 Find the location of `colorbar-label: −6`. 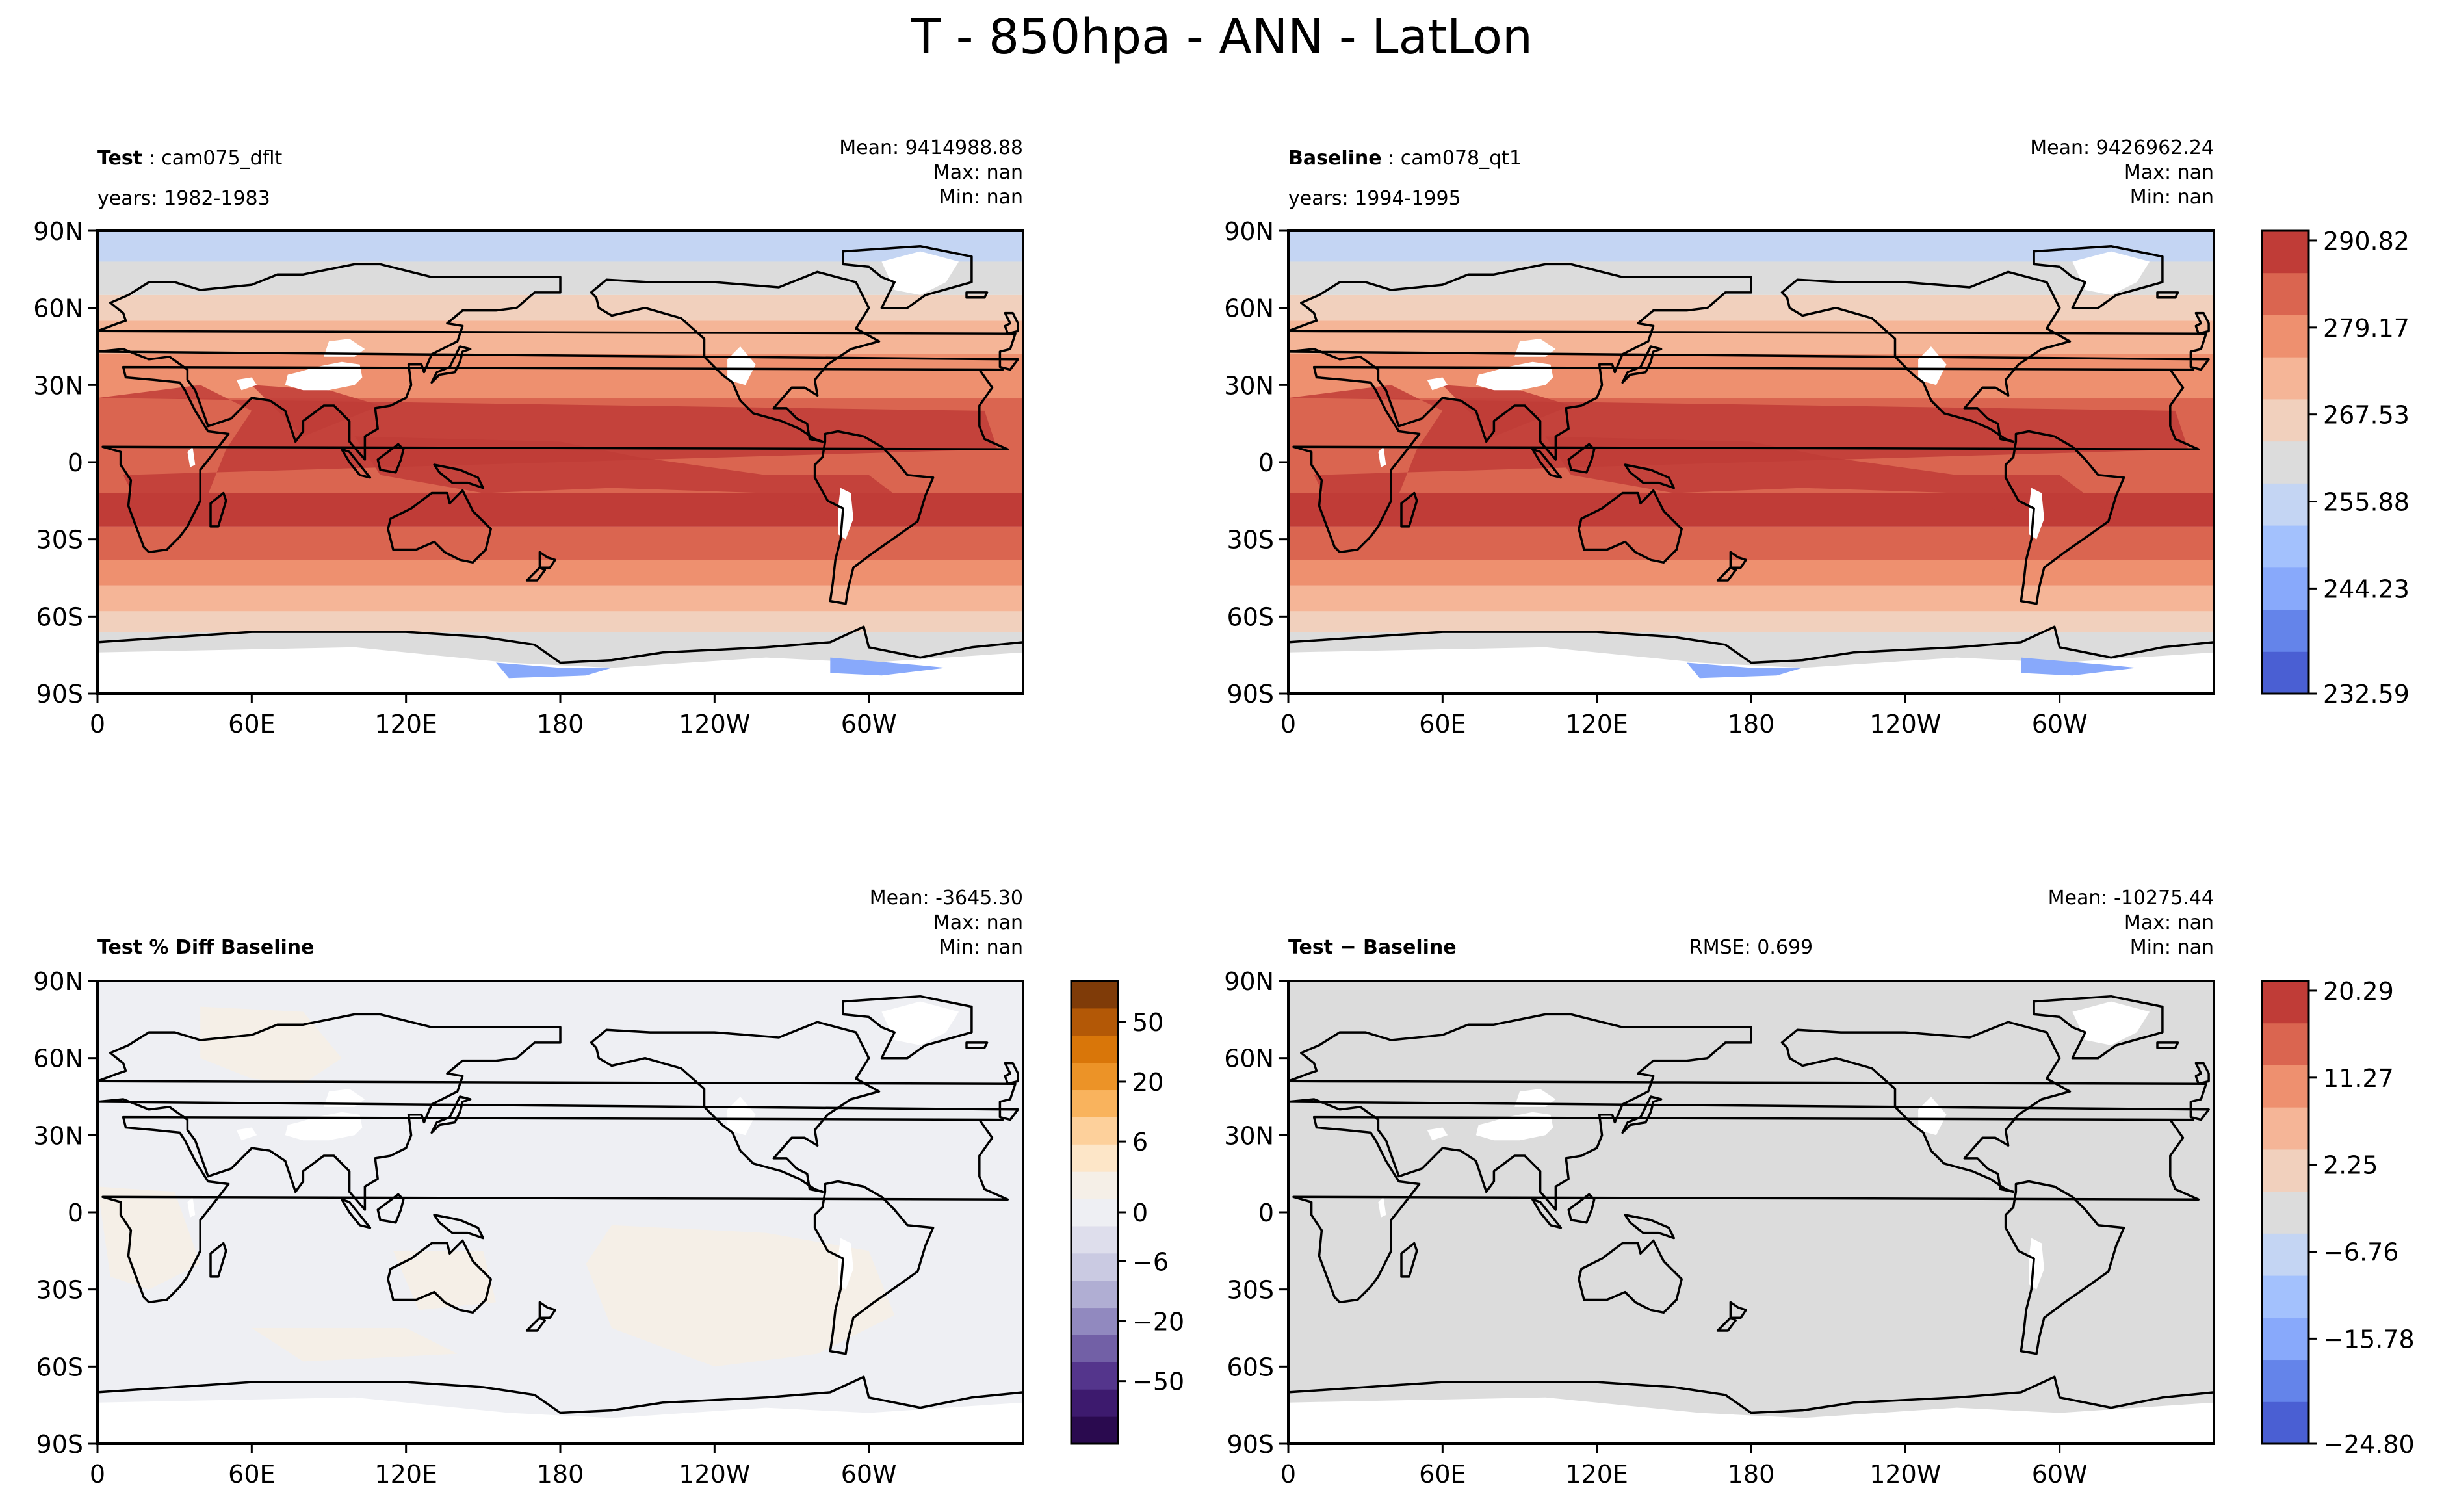

colorbar-label: −6 is located at coordinates (1150, 1261).